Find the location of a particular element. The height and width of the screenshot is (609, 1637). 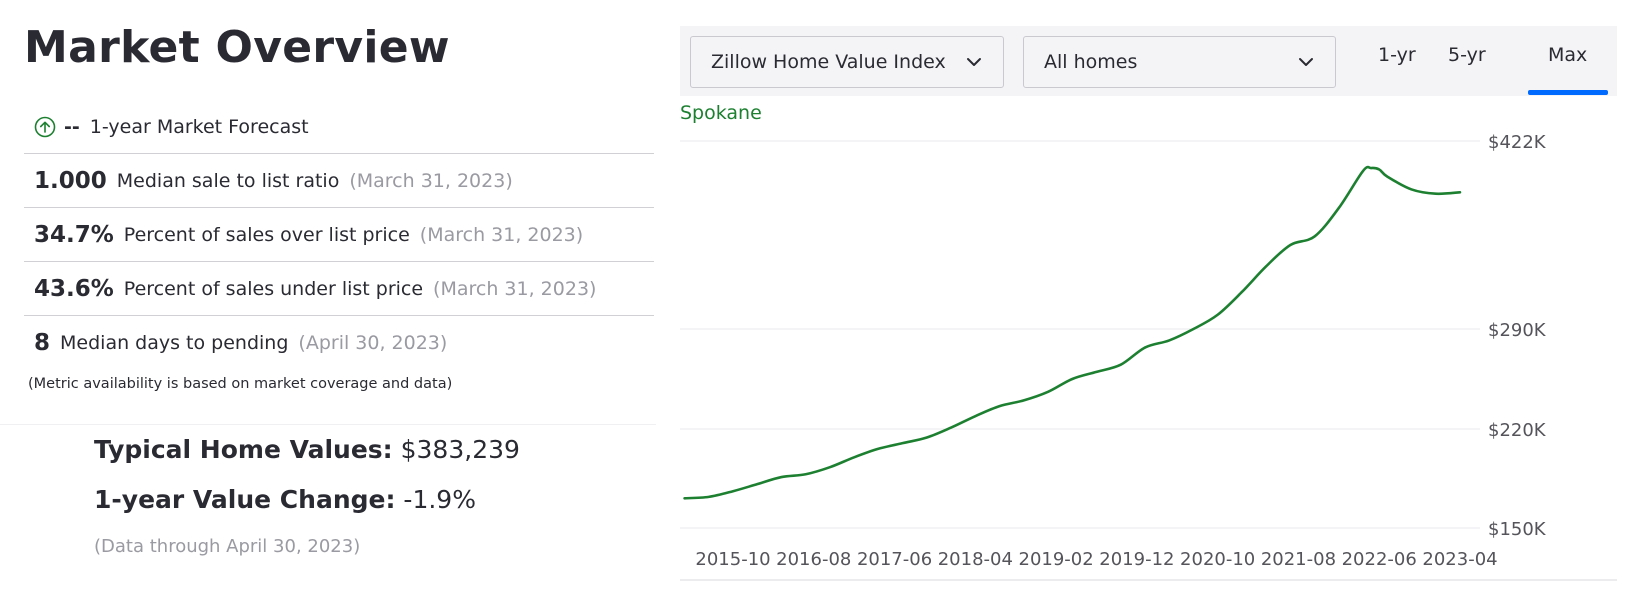

x-tick-label: 2019-12 is located at coordinates (1136, 559).